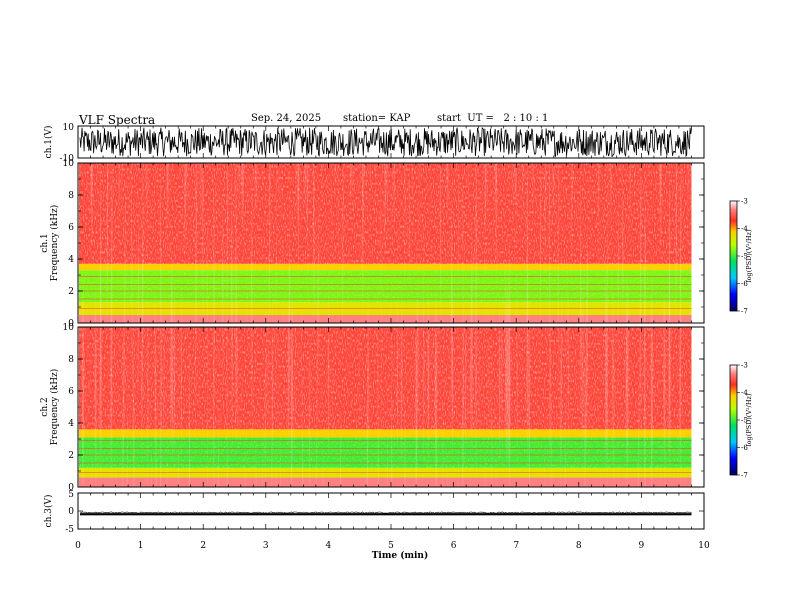  I want to click on ch3-ticks, so click(391, 511).